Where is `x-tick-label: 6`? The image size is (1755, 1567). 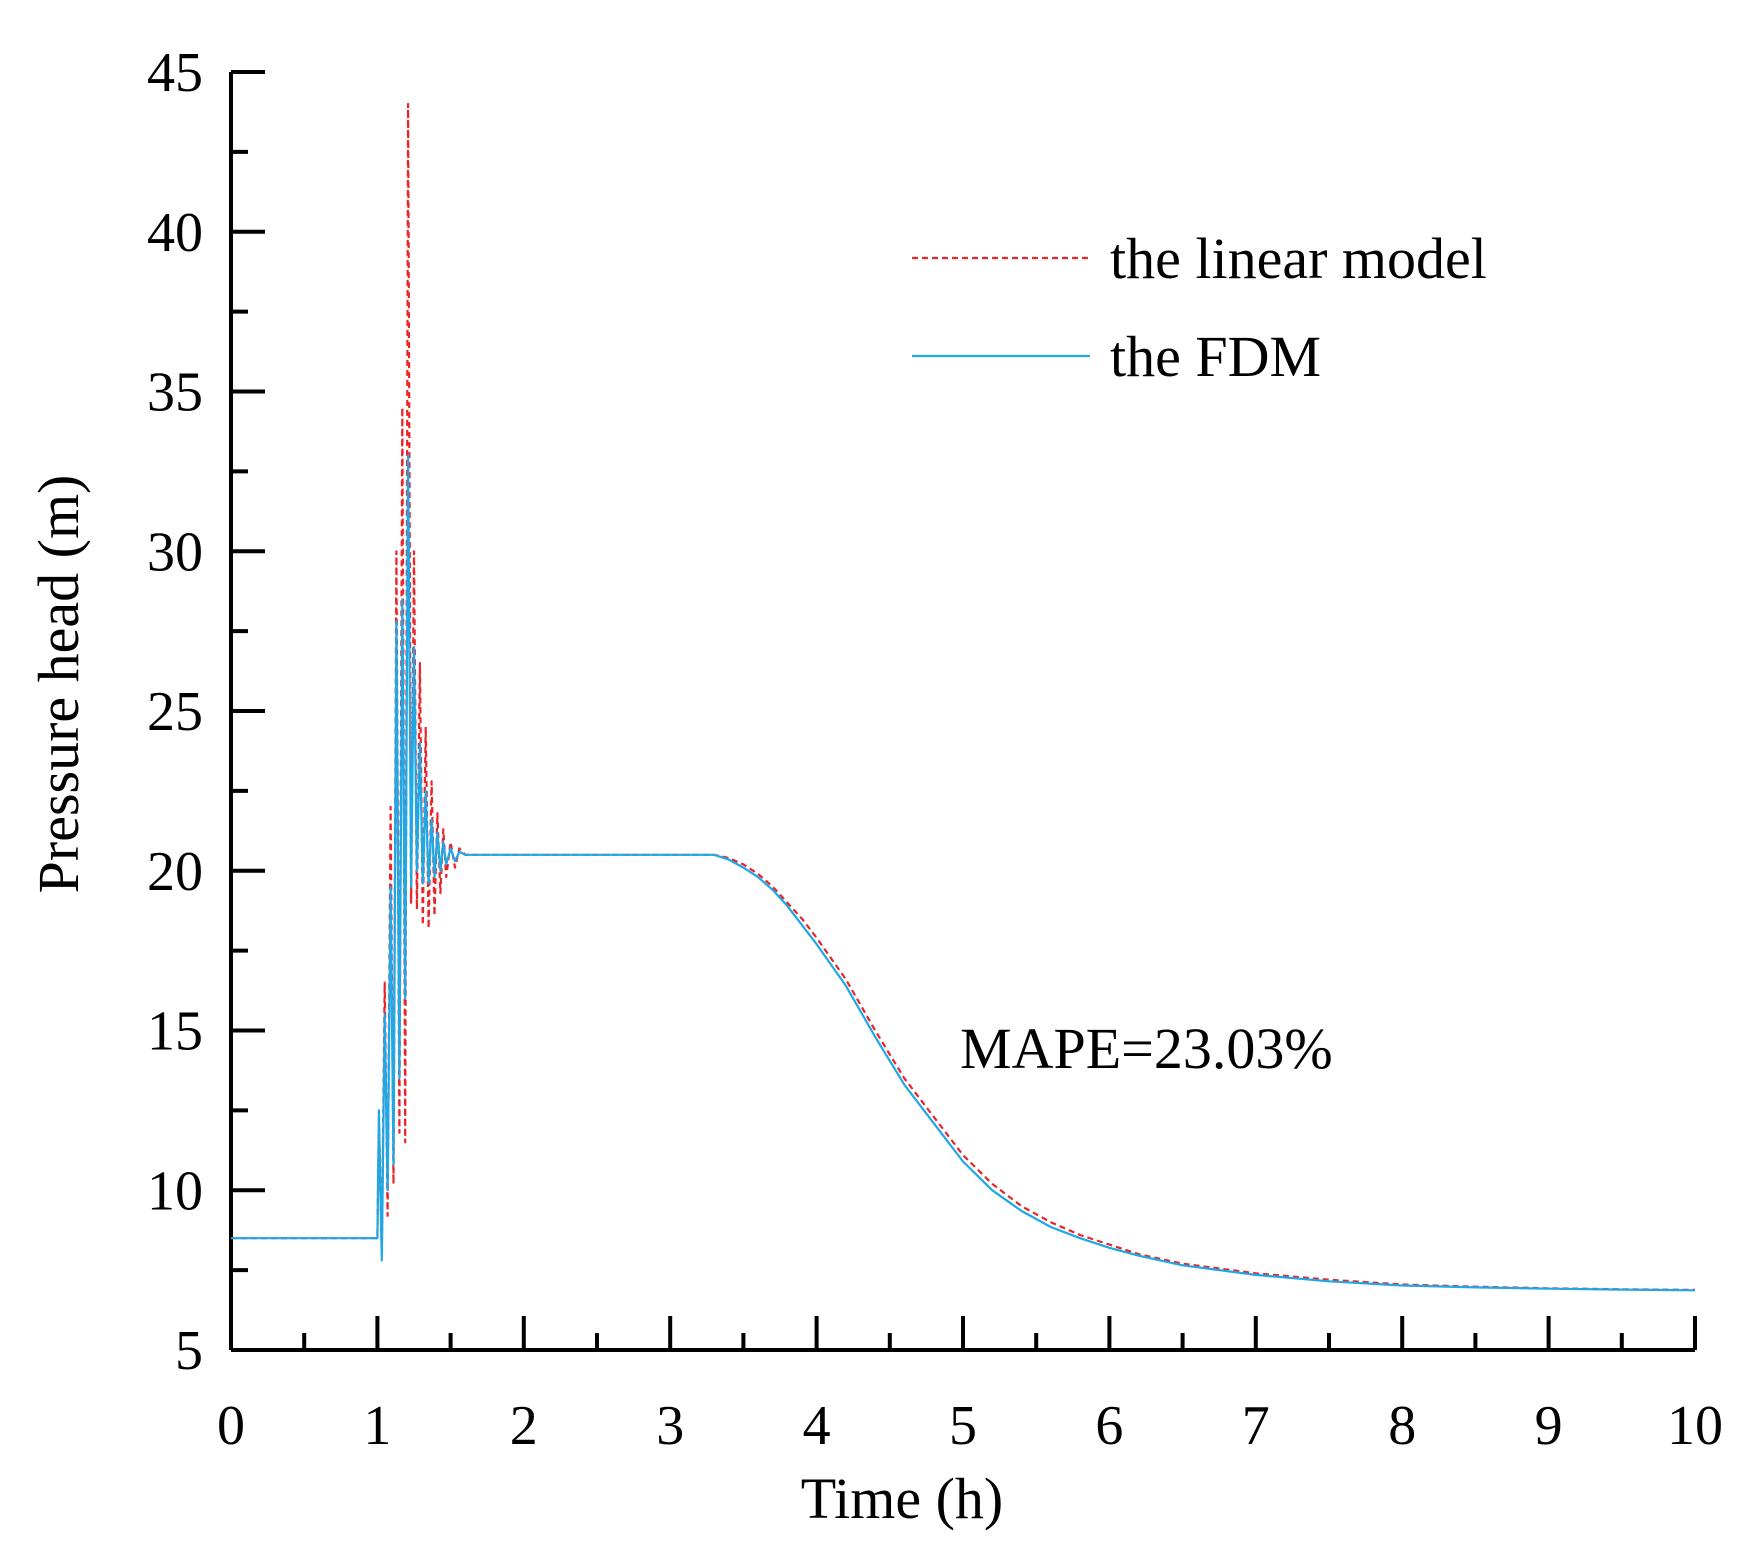
x-tick-label: 6 is located at coordinates (1109, 1426).